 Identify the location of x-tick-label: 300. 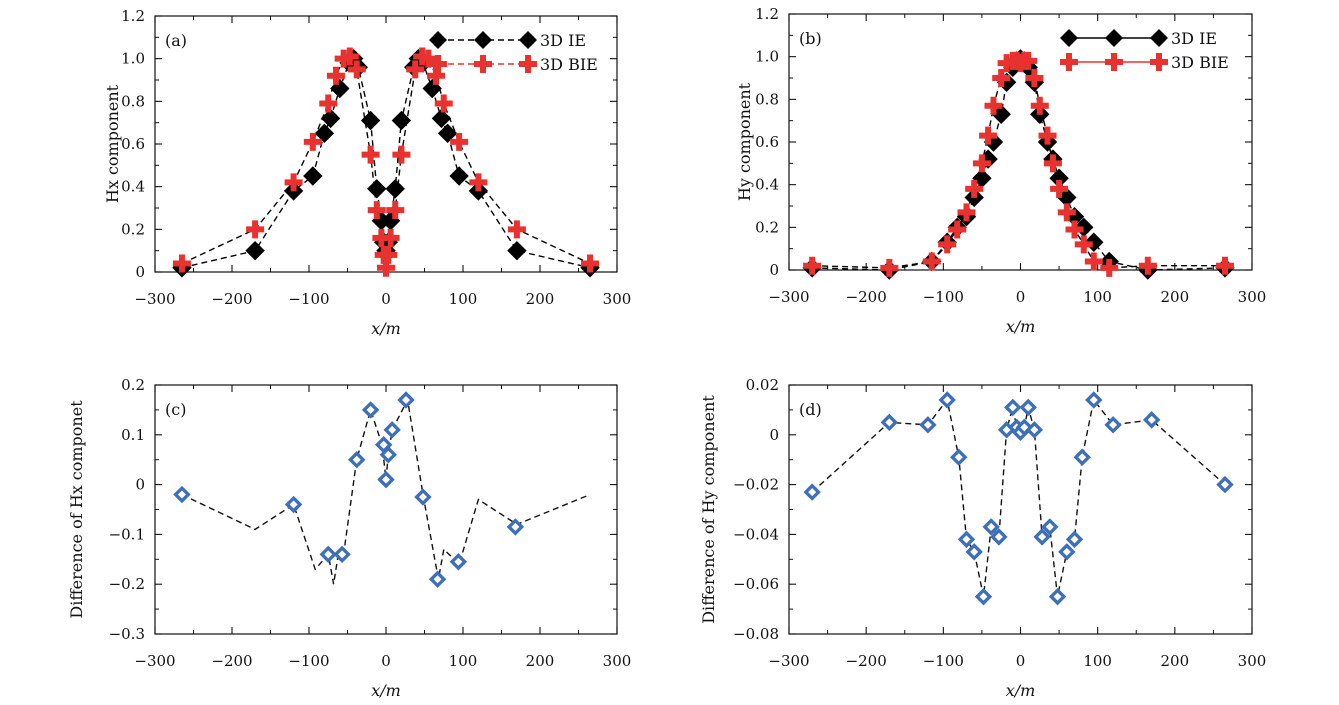
(1252, 661).